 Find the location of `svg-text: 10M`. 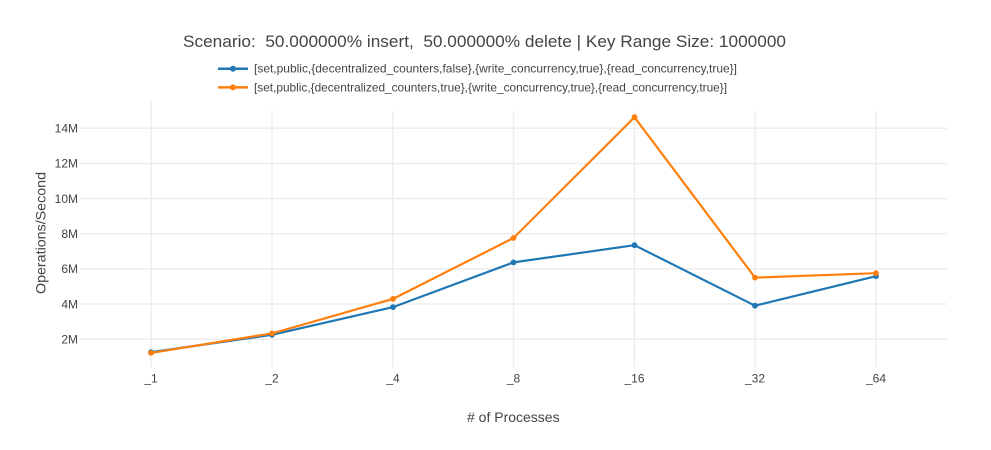

svg-text: 10M is located at coordinates (66, 199).